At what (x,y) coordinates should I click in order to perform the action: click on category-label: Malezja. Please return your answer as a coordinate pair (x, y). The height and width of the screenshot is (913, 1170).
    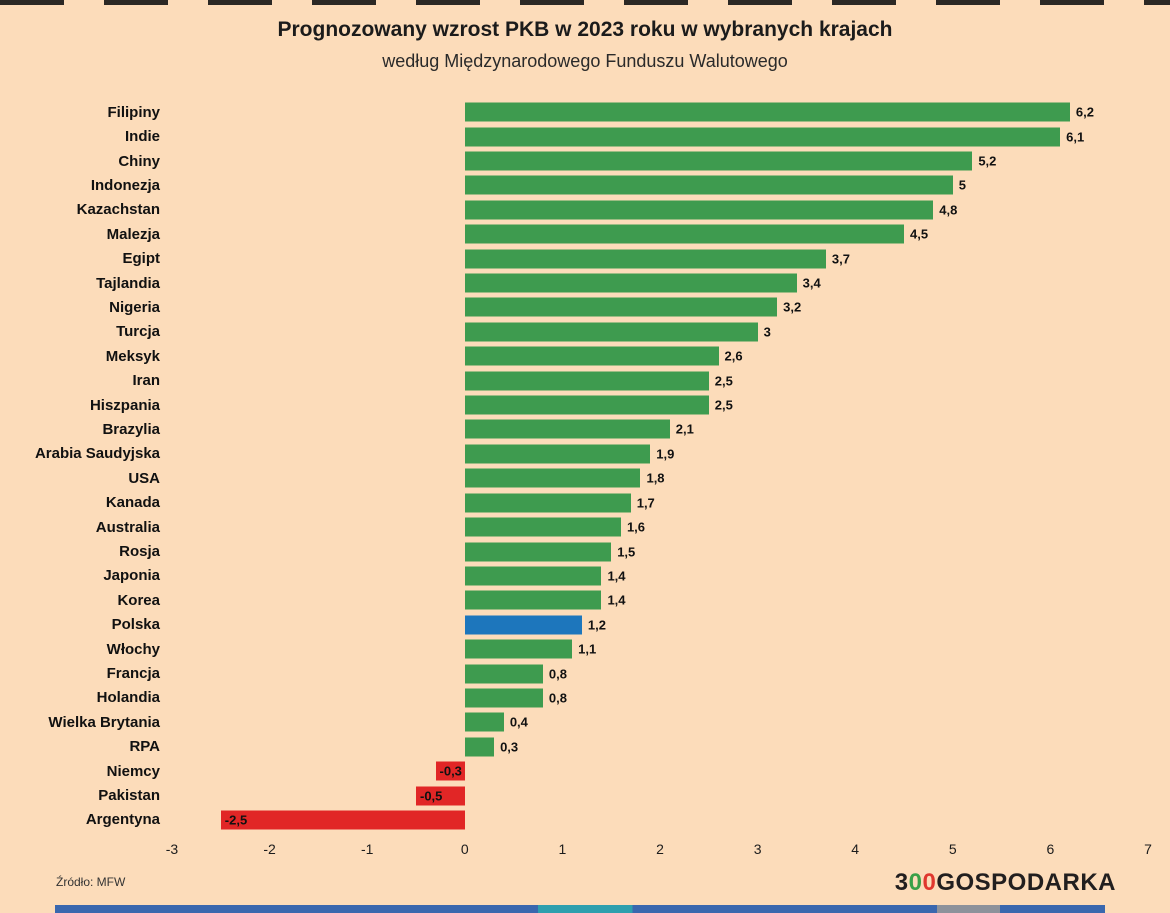
    Looking at the image, I should click on (133, 234).